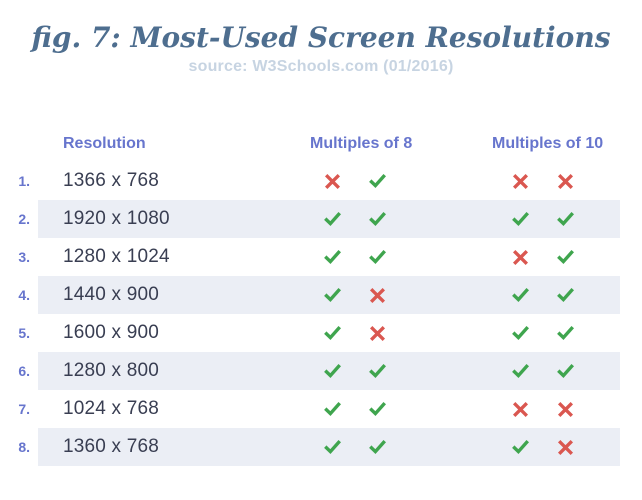 The height and width of the screenshot is (500, 642). Describe the element at coordinates (24, 371) in the screenshot. I see `row-number: 6.` at that location.